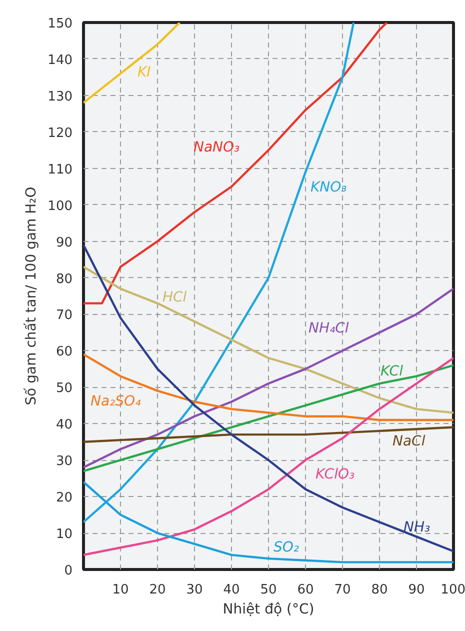  I want to click on x-tick-label: 100, so click(452, 590).